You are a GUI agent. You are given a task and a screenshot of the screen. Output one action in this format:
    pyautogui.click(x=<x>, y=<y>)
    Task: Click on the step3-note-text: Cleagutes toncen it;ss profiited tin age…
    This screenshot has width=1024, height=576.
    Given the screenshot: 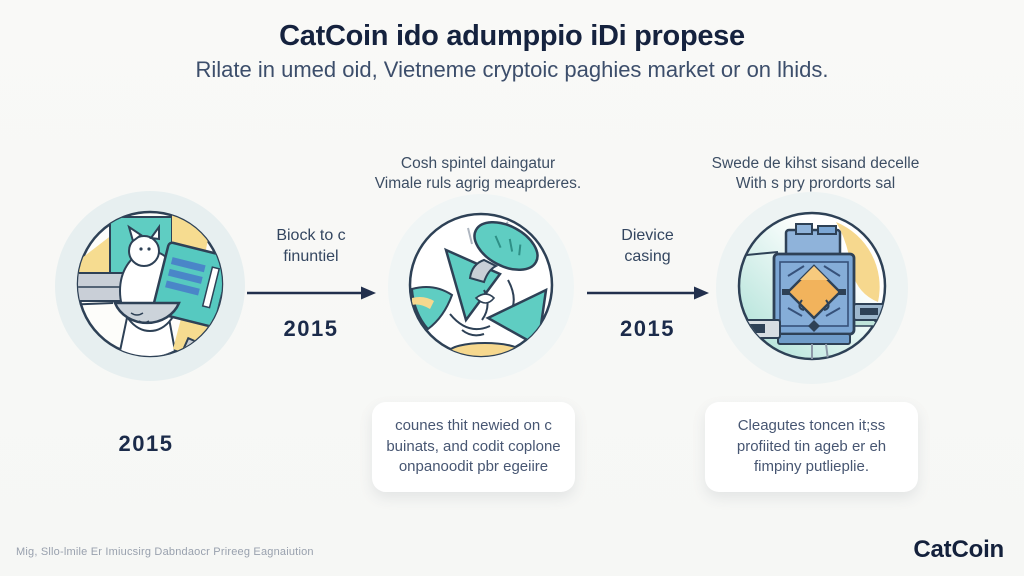 What is the action you would take?
    pyautogui.click(x=811, y=447)
    